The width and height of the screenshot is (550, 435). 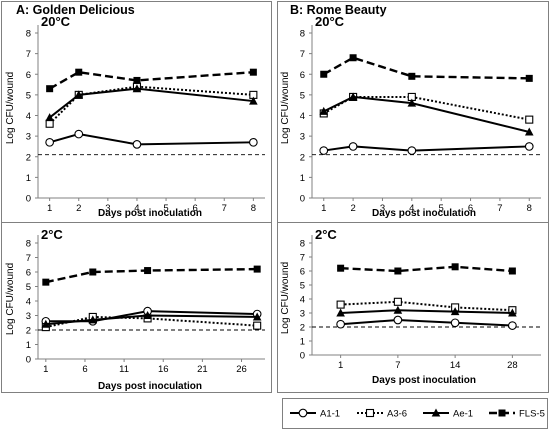 I want to click on x-tick-label: 28, so click(x=512, y=365).